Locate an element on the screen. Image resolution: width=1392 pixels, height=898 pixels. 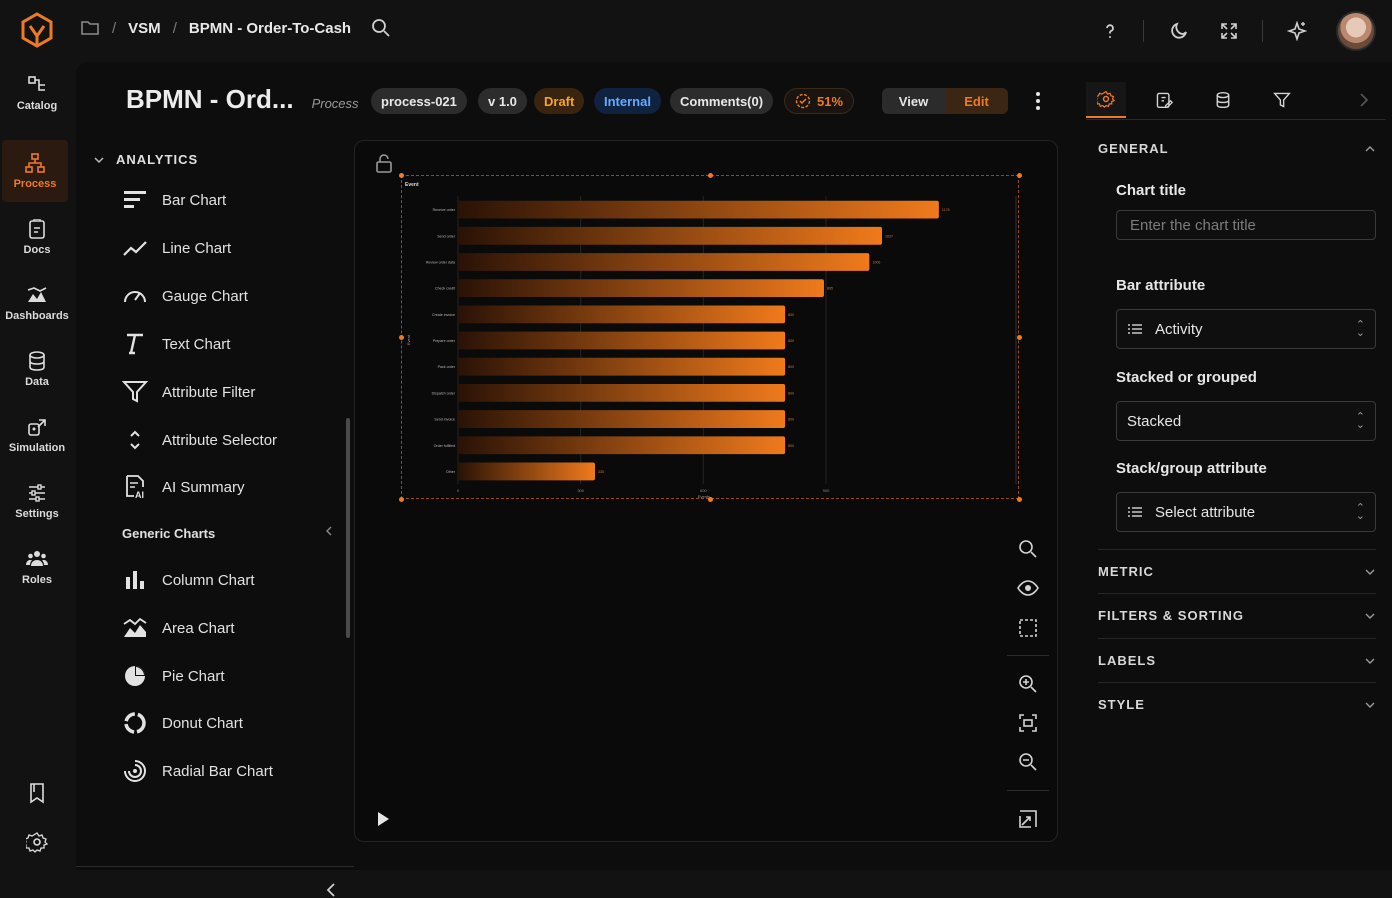
chart-title-input: Enter the chart title is located at coordinates (1246, 225).